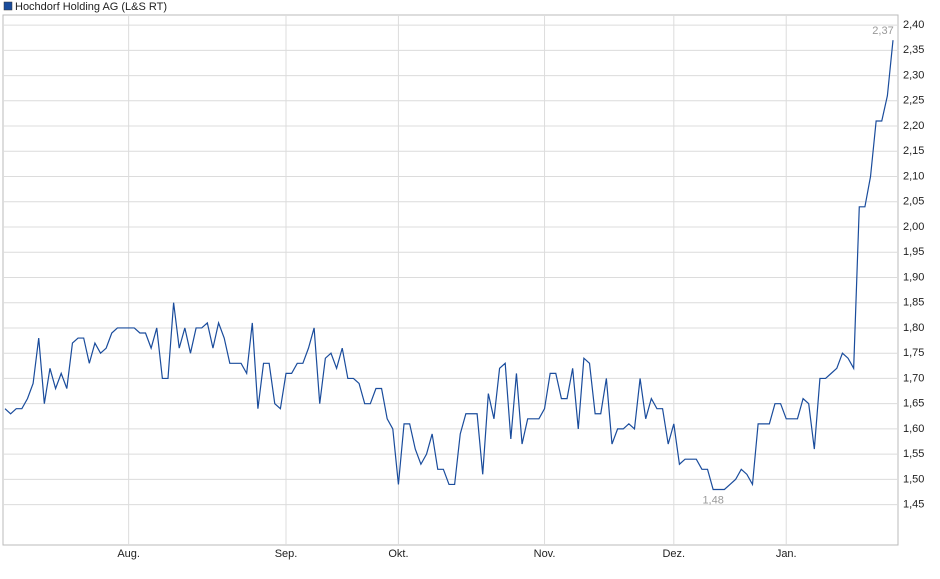 This screenshot has height=579, width=940. Describe the element at coordinates (913, 151) in the screenshot. I see `y-tick-label: 2,15` at that location.